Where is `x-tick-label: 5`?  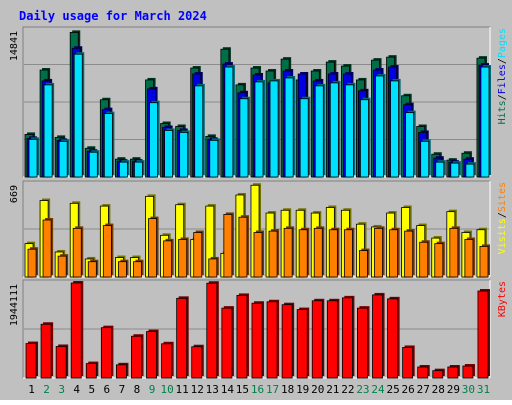 x-tick-label: 5 is located at coordinates (91, 389).